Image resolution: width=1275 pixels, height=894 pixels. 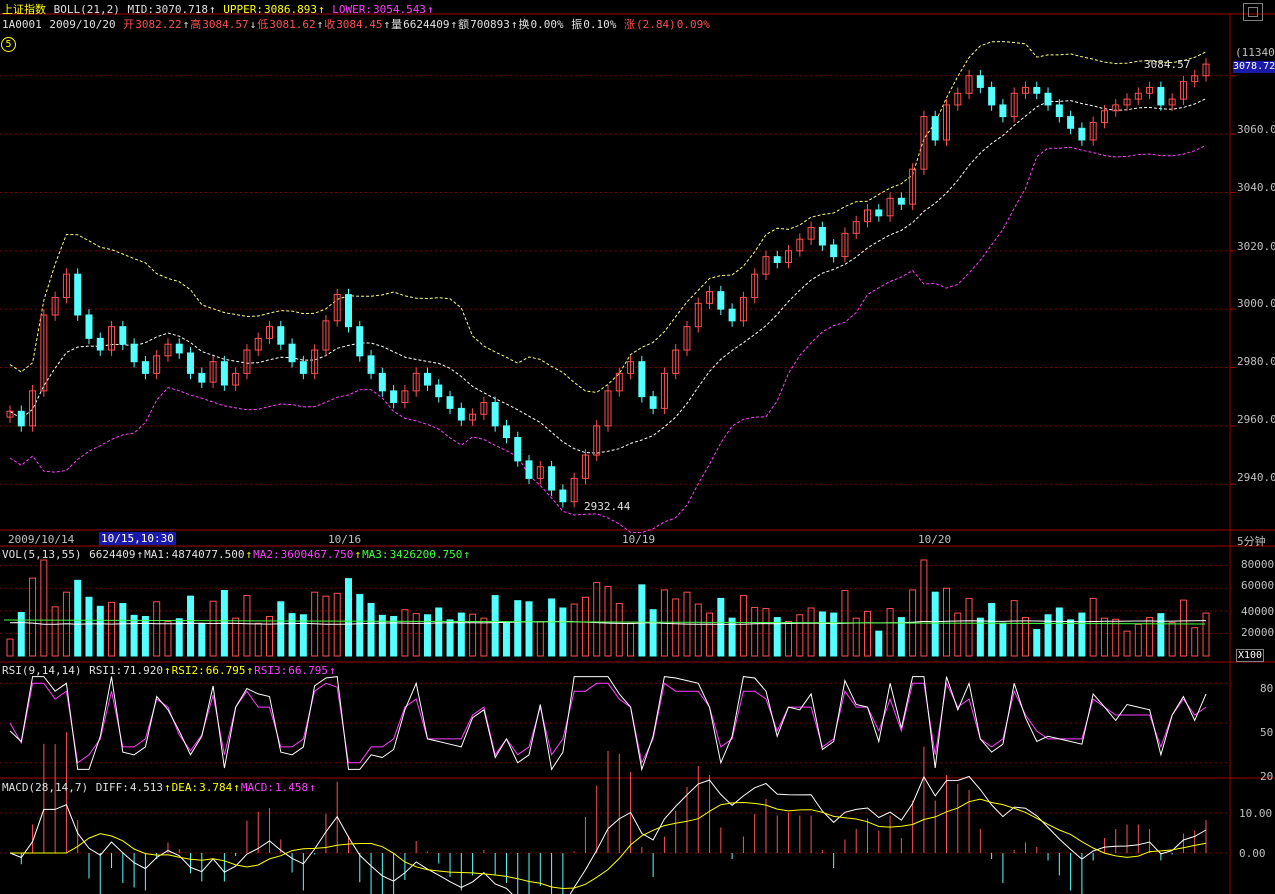 I want to click on index-code: 1A0001, so click(x=22, y=24).